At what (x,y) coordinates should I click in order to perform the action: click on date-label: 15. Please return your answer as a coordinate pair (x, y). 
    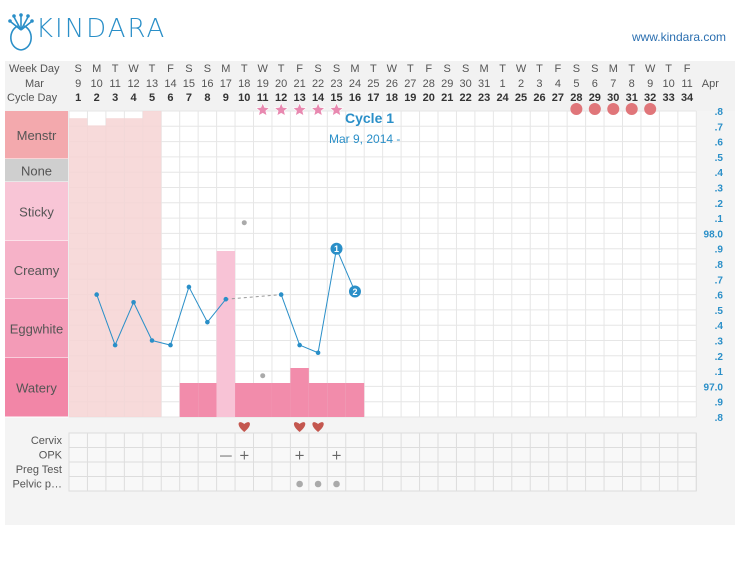
    Looking at the image, I should click on (189, 84).